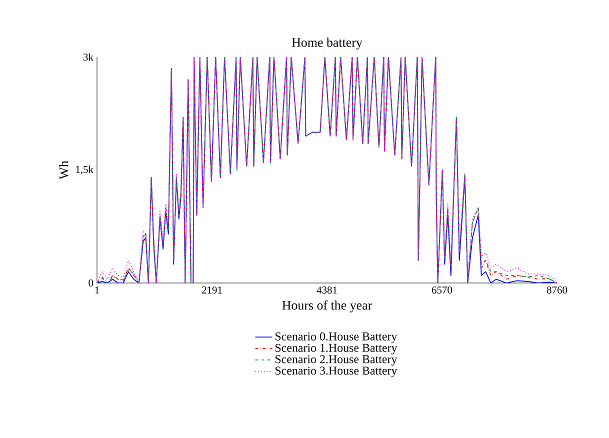 This screenshot has width=609, height=438. Describe the element at coordinates (89, 57) in the screenshot. I see `y-tick-label: 3k` at that location.